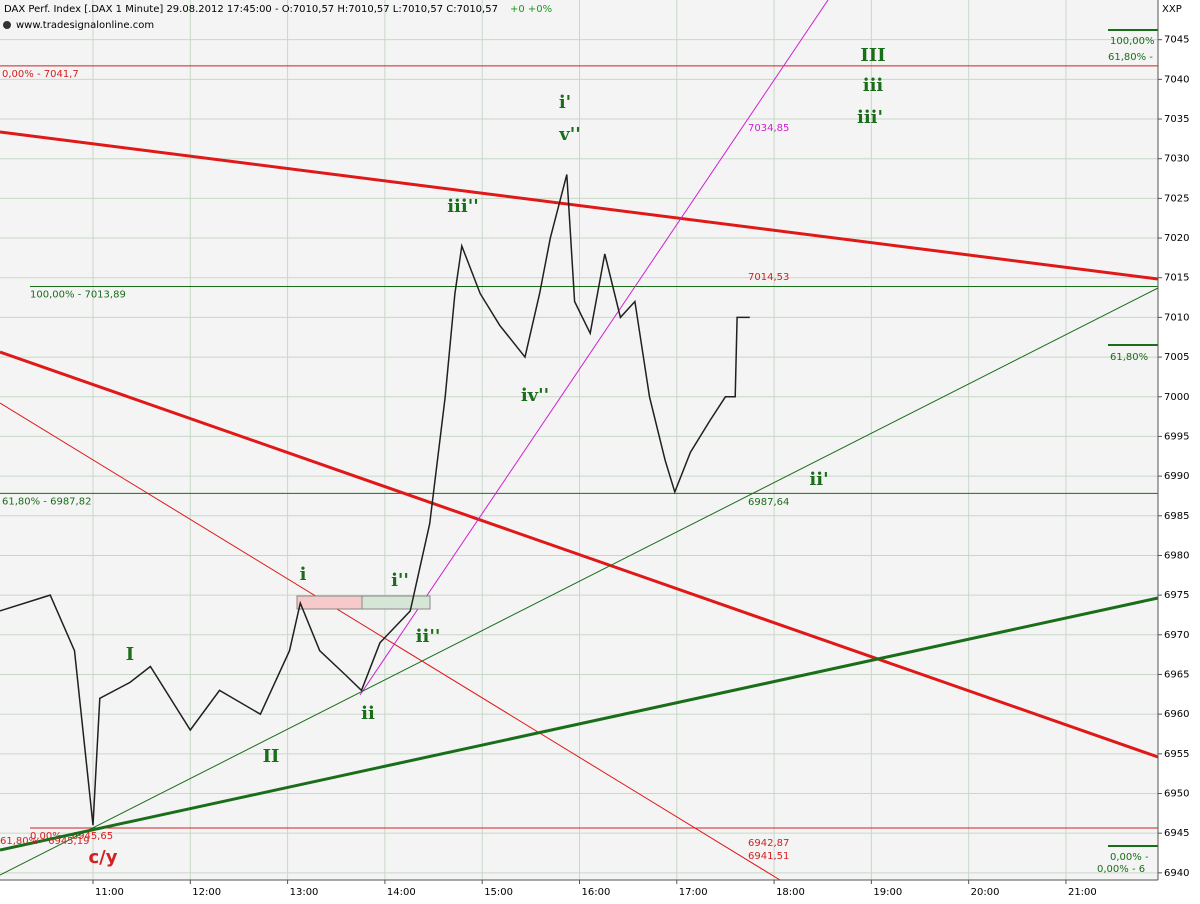 The height and width of the screenshot is (904, 1200). Describe the element at coordinates (873, 85) in the screenshot. I see `wave-label: iii` at that location.